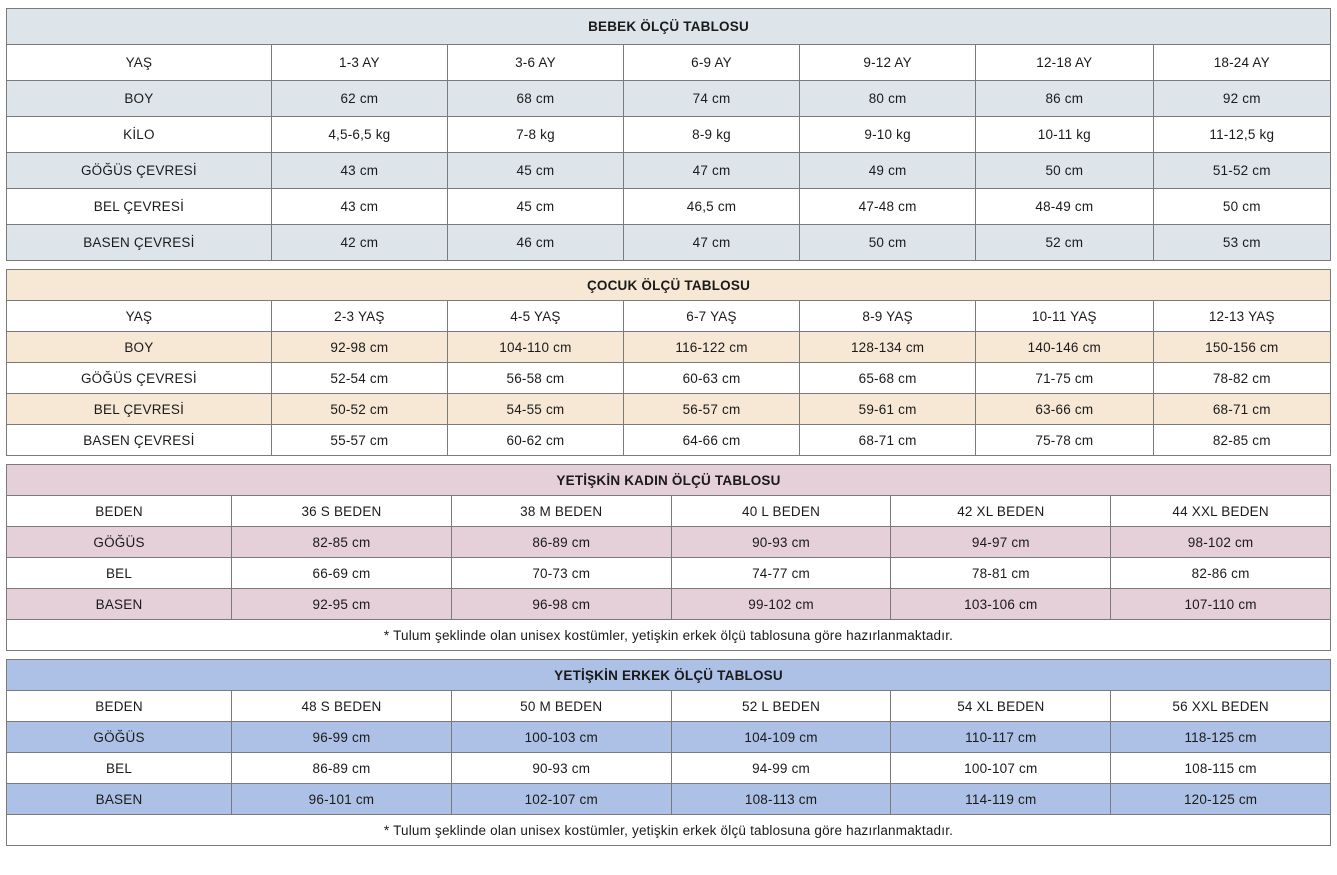  Describe the element at coordinates (1242, 409) in the screenshot. I see `child-cell-2-5: 68-71 cm` at that location.